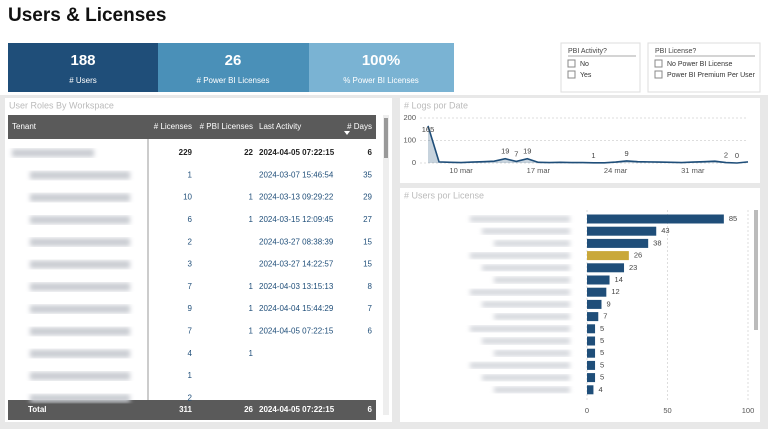  Describe the element at coordinates (192, 410) in the screenshot. I see `table-total-row` at that location.